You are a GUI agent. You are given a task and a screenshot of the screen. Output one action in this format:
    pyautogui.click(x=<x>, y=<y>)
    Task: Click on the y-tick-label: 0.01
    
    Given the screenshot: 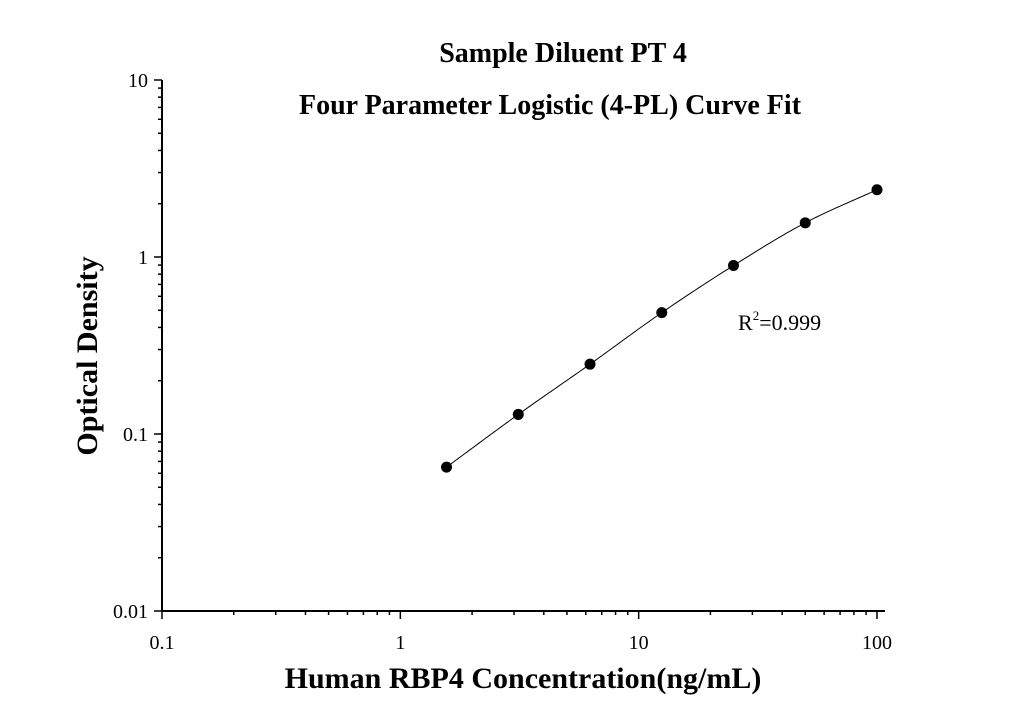 What is the action you would take?
    pyautogui.click(x=130, y=612)
    